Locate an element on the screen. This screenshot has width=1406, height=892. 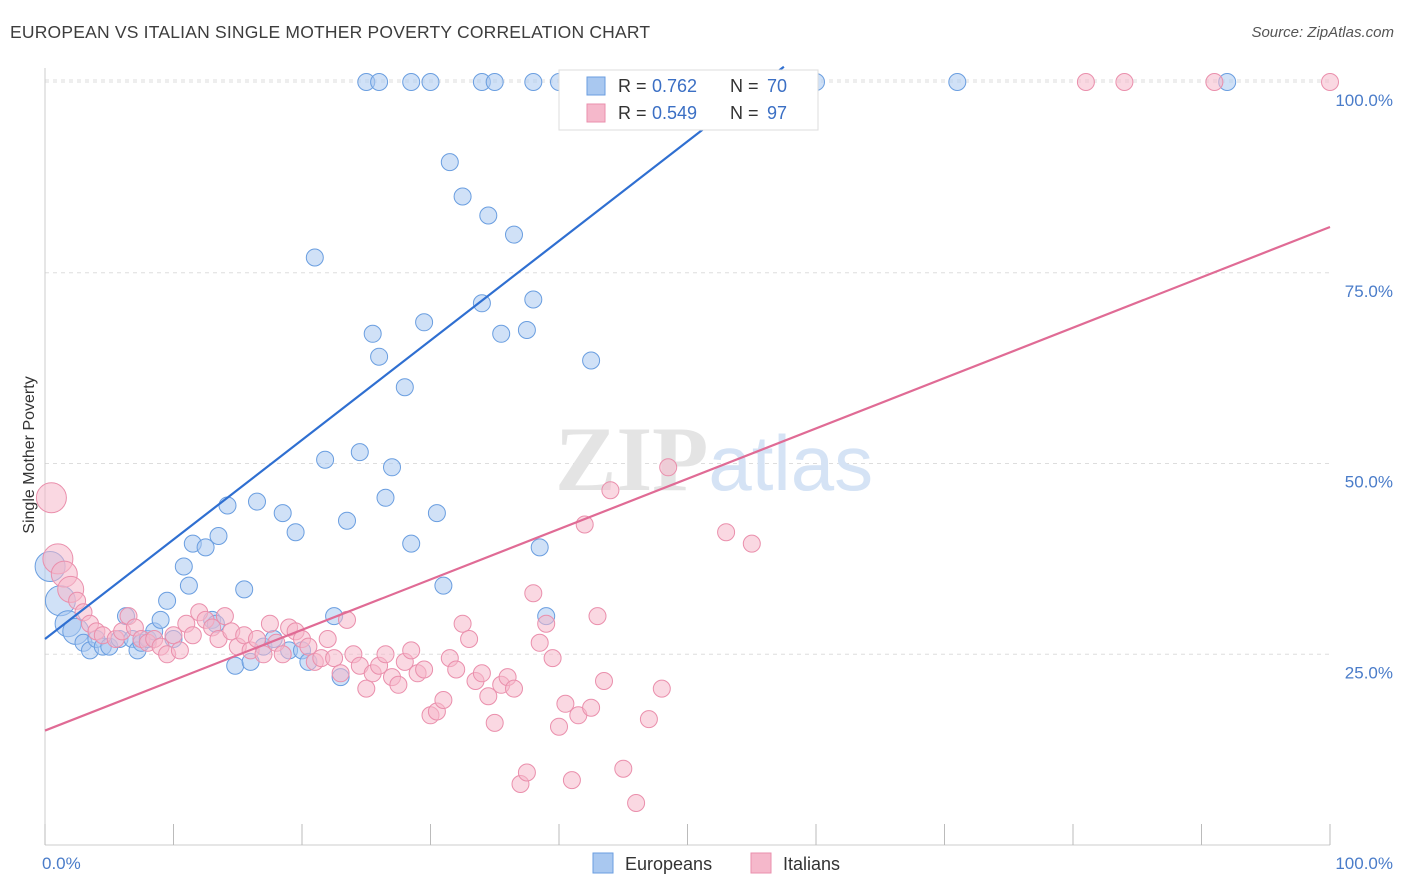
stats-legend: R = 0.762 N = 70 R = 0.549 N = 97 is located at coordinates (688, 100).